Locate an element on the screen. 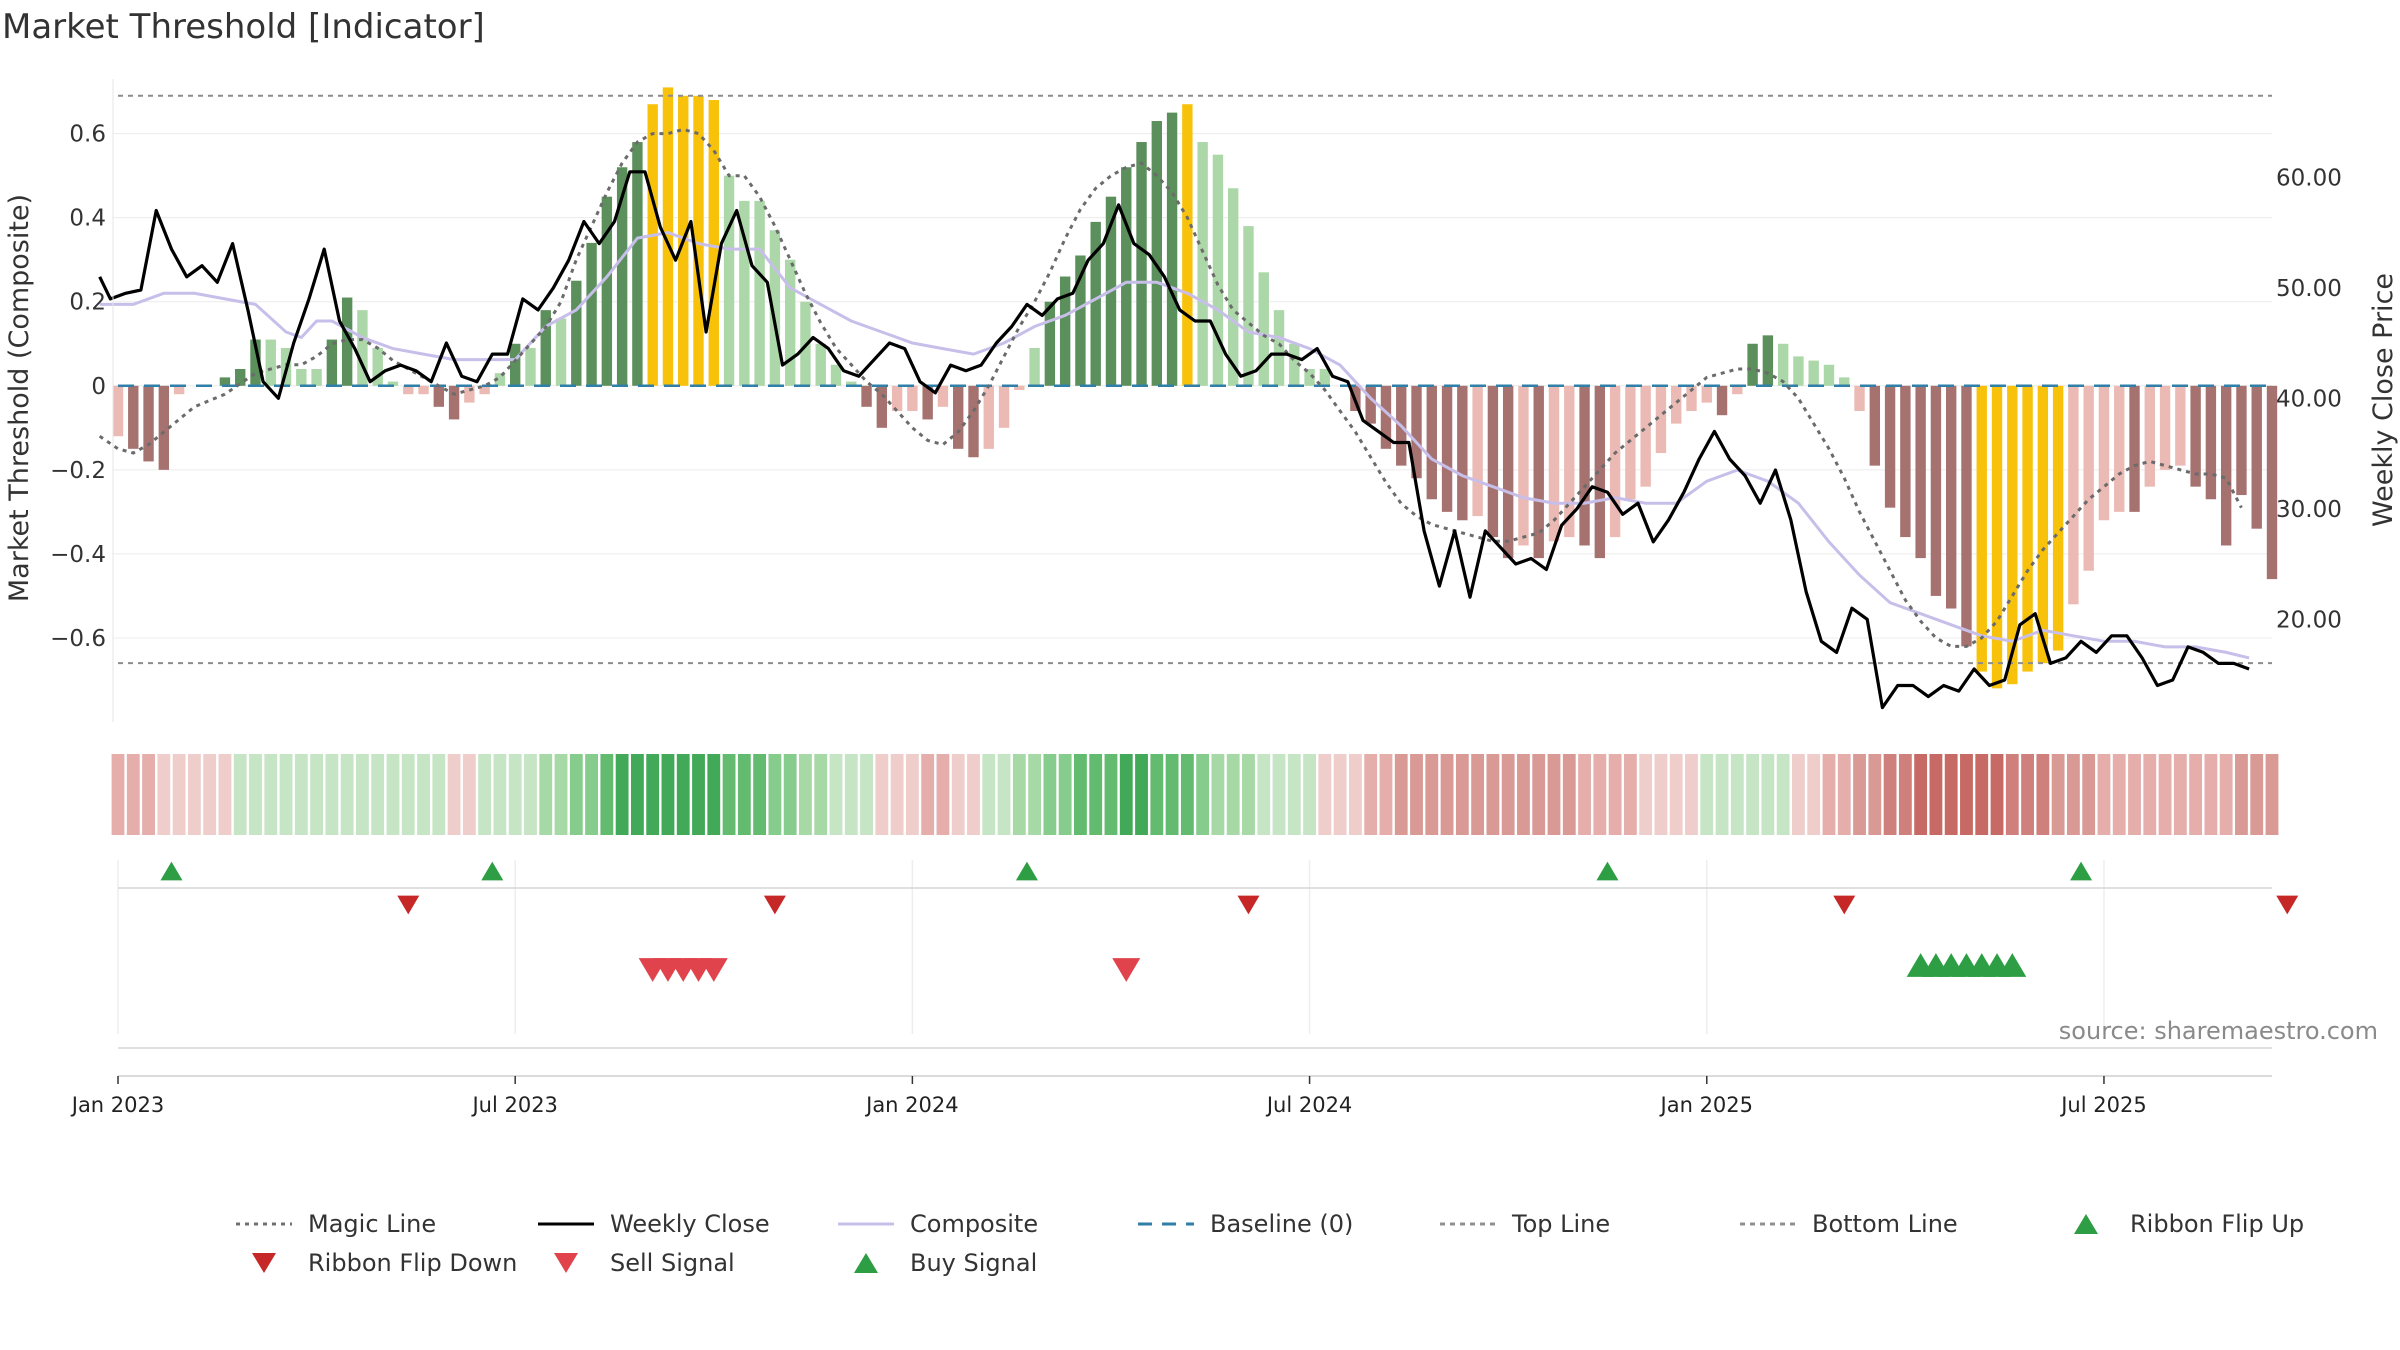 Image resolution: width=2400 pixels, height=1350 pixels. y-tick-label: 0.2 is located at coordinates (87, 303).